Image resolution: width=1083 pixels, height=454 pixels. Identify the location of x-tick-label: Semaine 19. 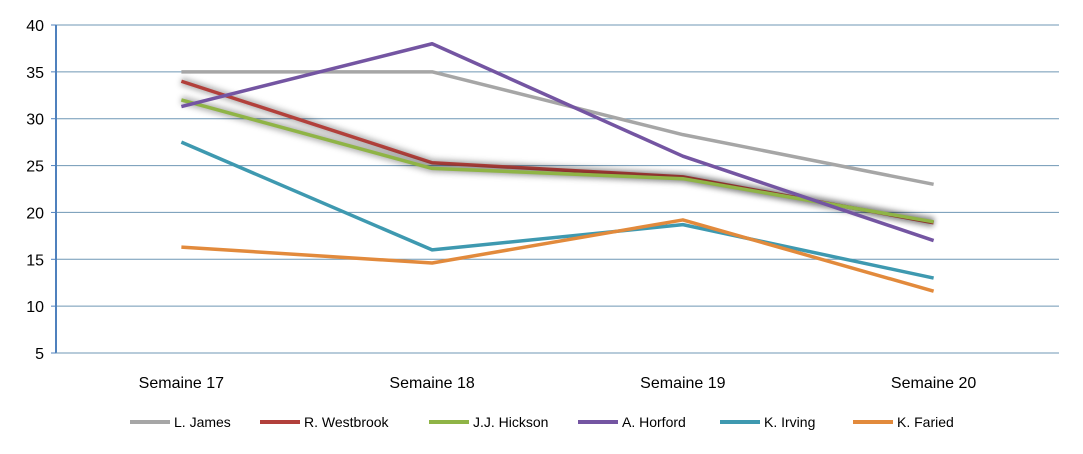
(682, 383).